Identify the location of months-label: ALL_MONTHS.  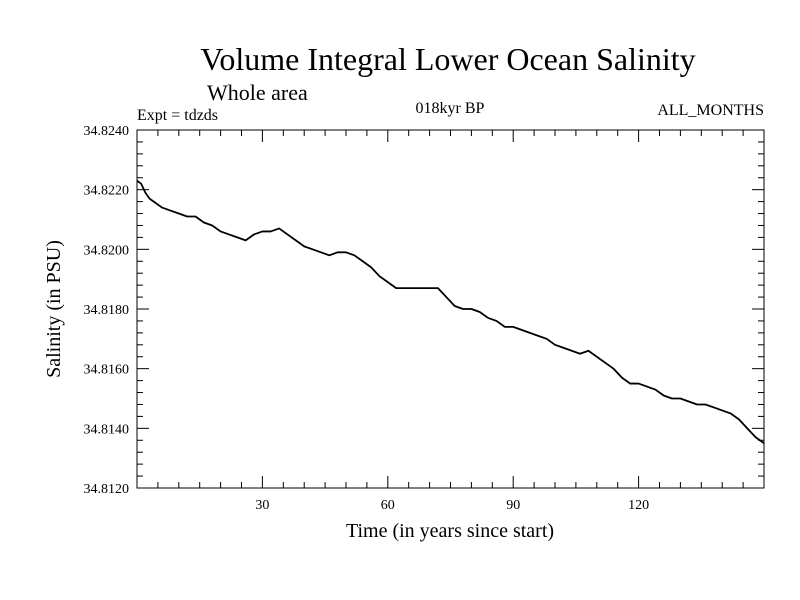
(710, 110).